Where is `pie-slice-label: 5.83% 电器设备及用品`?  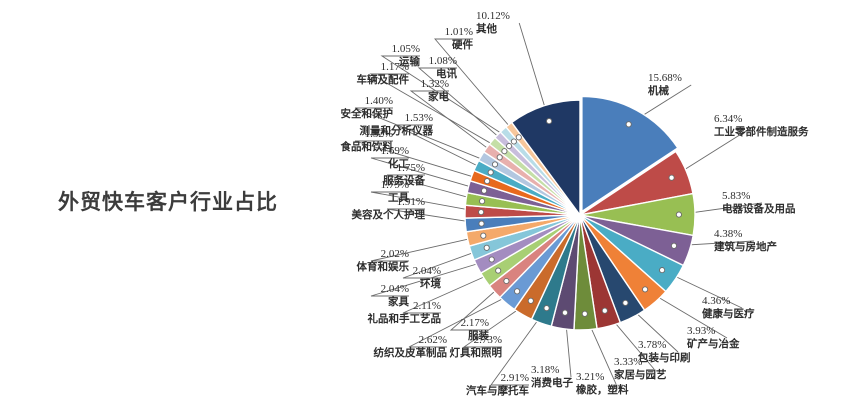
pie-slice-label: 5.83% 电器设备及用品 is located at coordinates (759, 202).